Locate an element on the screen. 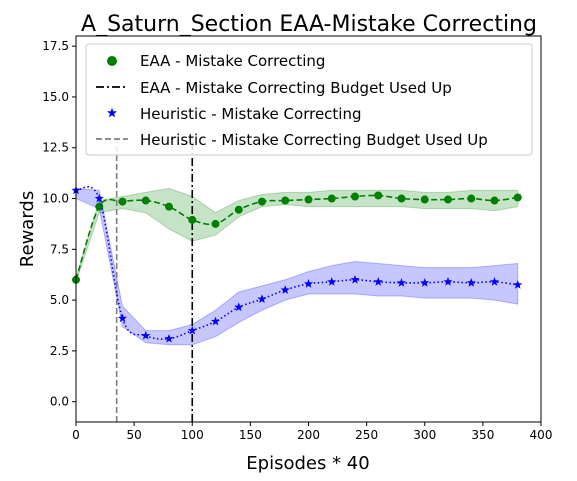 The height and width of the screenshot is (481, 577). legend-marker-eaa is located at coordinates (112, 61).